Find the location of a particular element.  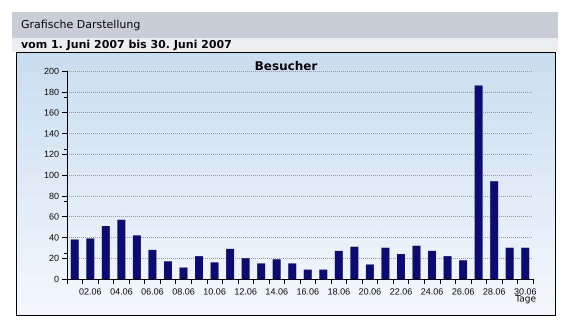

x-tick-label: 16.06 is located at coordinates (308, 291).